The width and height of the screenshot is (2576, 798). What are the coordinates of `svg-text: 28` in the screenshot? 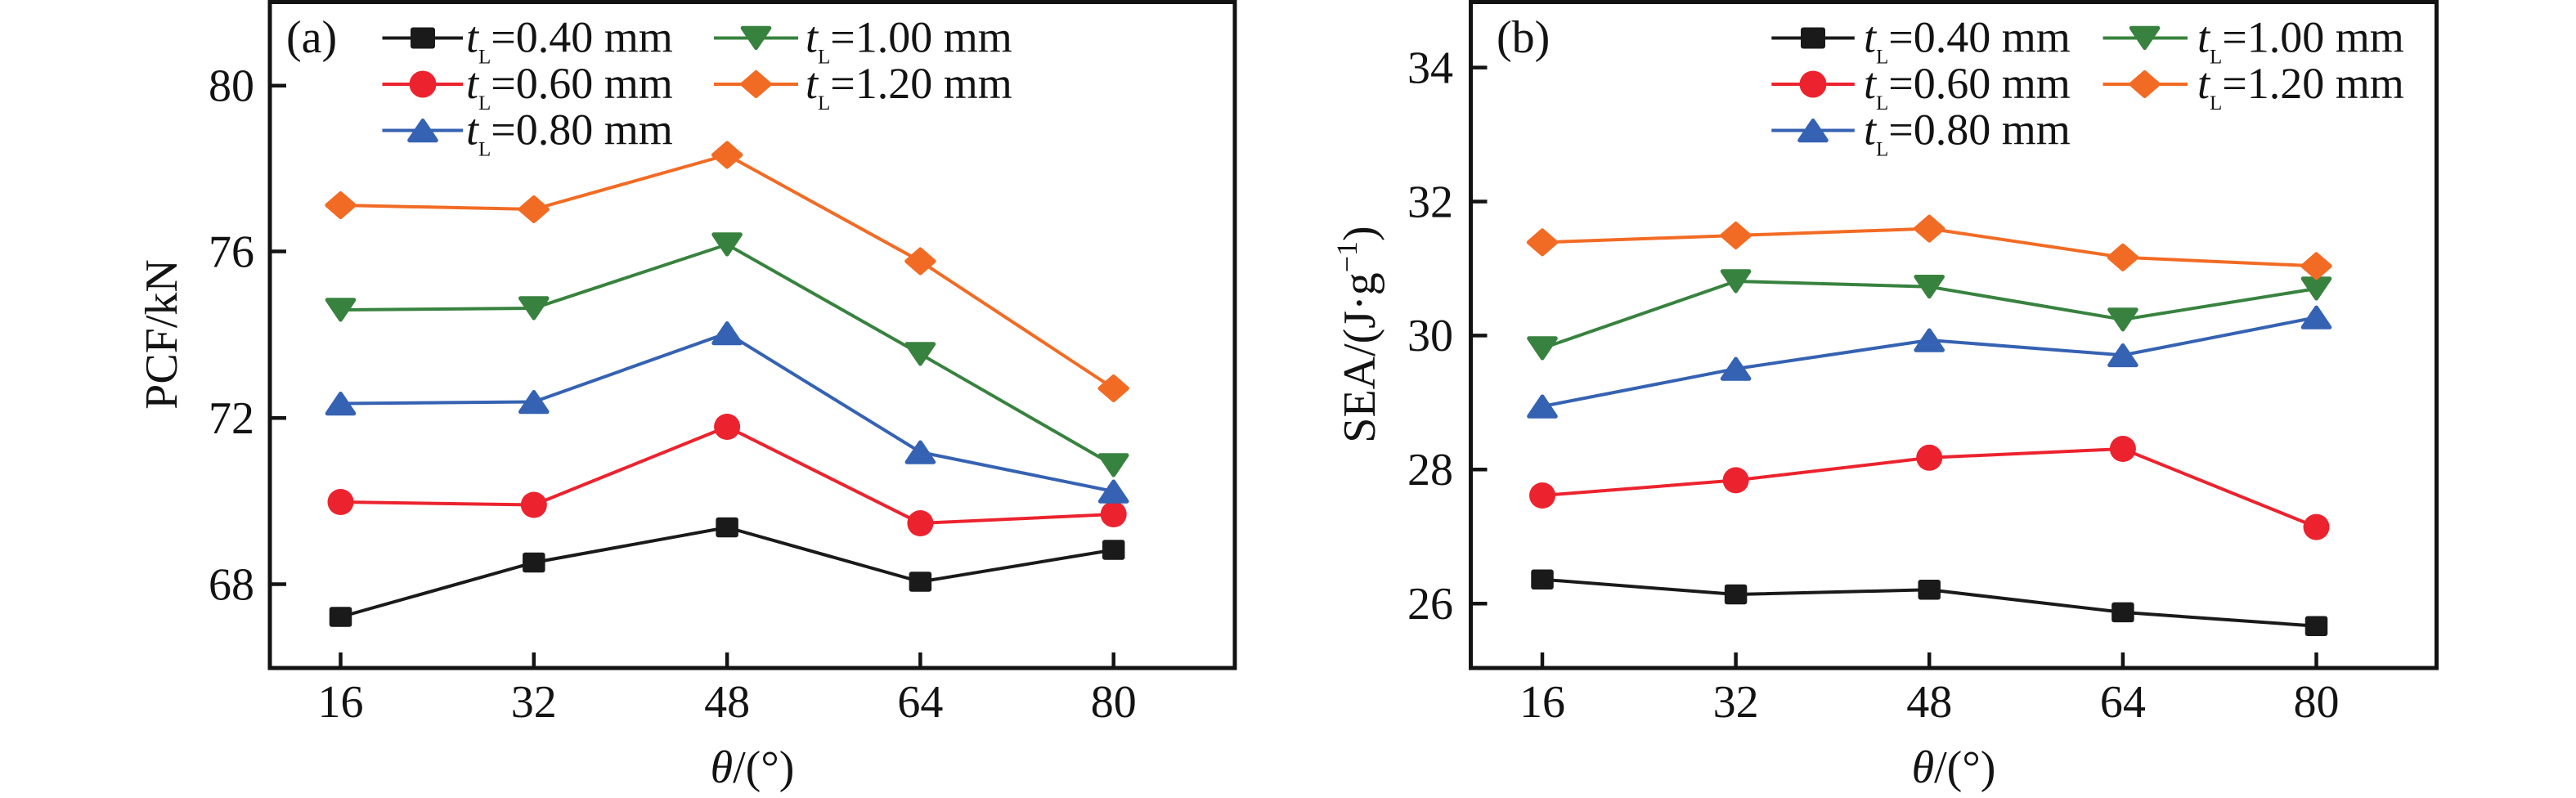 It's located at (1430, 470).